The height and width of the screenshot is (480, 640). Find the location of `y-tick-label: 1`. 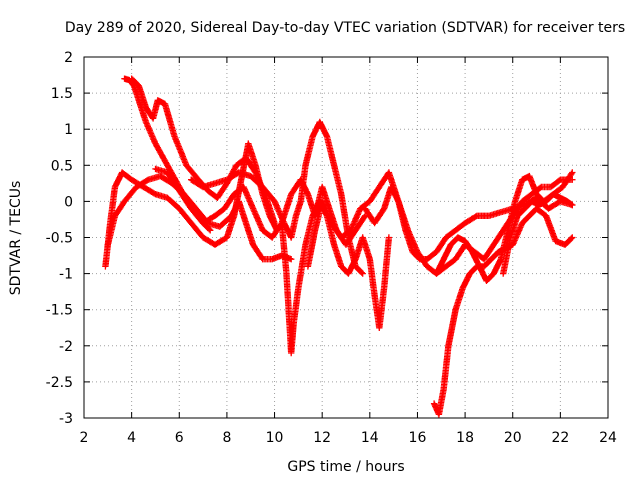

y-tick-label: 1 is located at coordinates (68, 130).